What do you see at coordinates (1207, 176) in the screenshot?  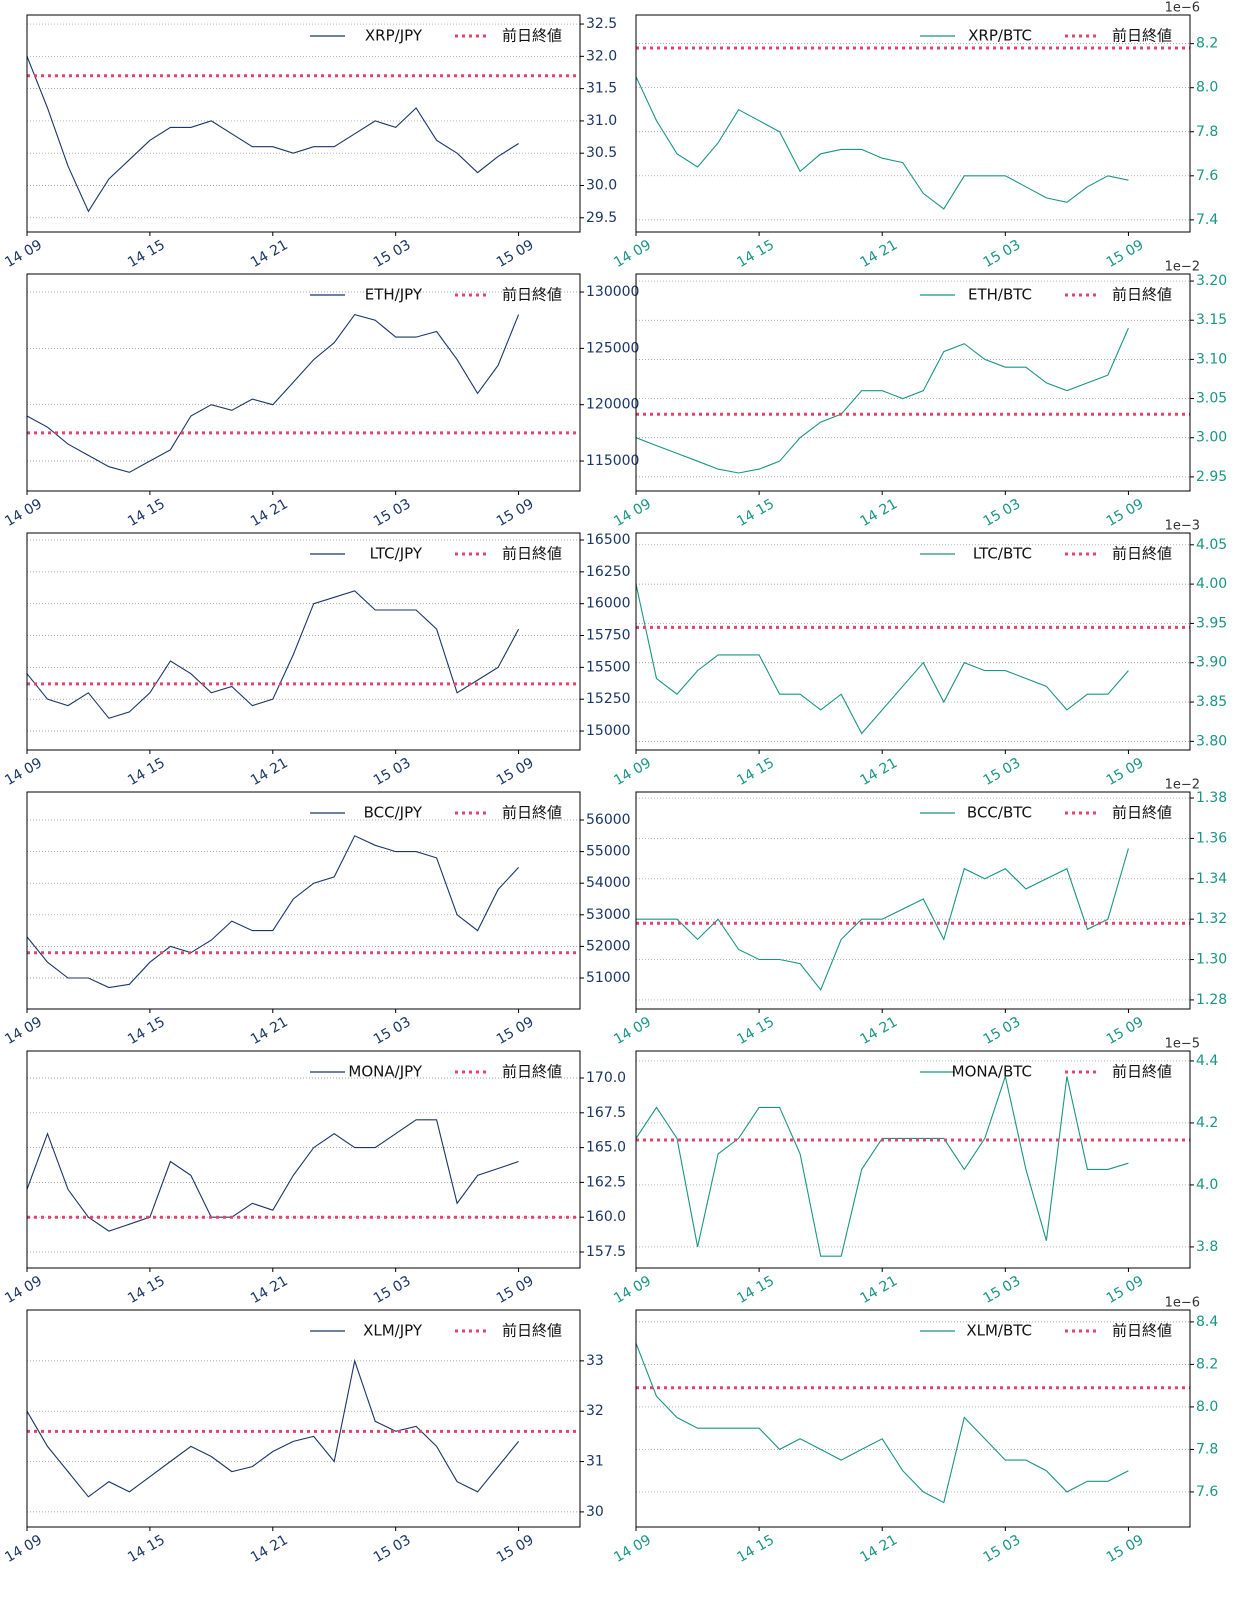 I see `y-tick-label: 7.6` at bounding box center [1207, 176].